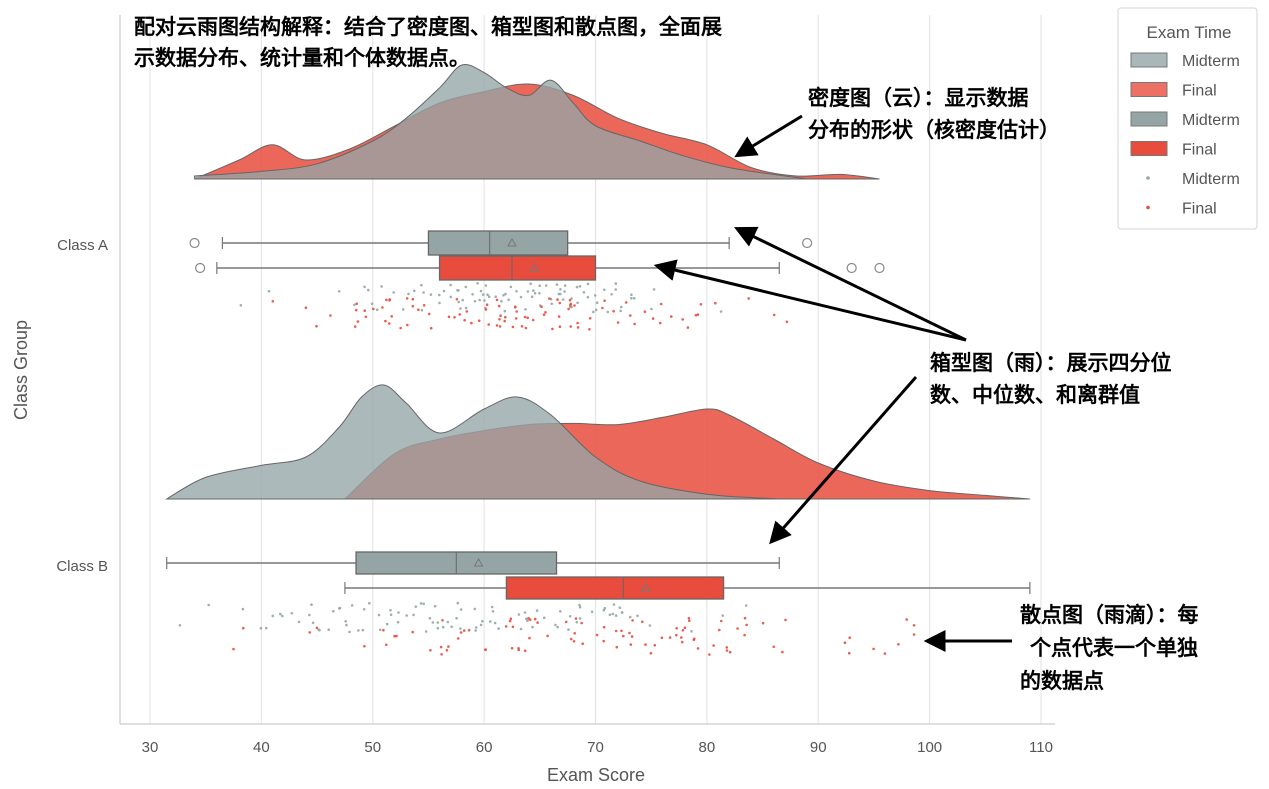 Image resolution: width=1269 pixels, height=789 pixels. Describe the element at coordinates (595, 747) in the screenshot. I see `x-tick-label: 70` at that location.